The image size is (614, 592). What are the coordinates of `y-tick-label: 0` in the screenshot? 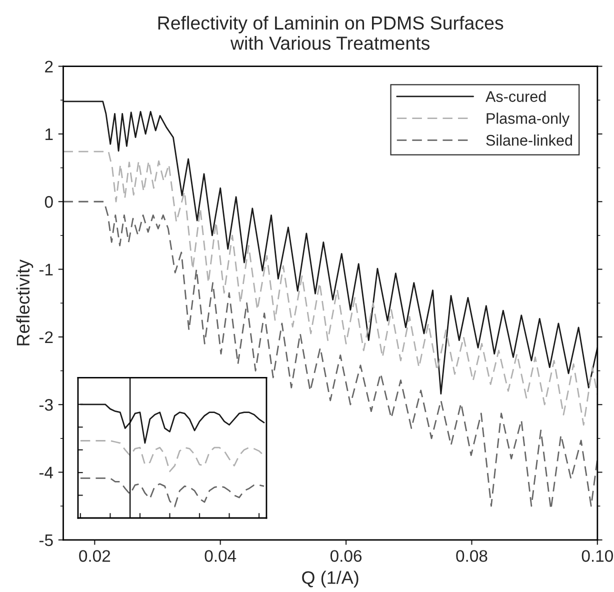 It's located at (48, 202).